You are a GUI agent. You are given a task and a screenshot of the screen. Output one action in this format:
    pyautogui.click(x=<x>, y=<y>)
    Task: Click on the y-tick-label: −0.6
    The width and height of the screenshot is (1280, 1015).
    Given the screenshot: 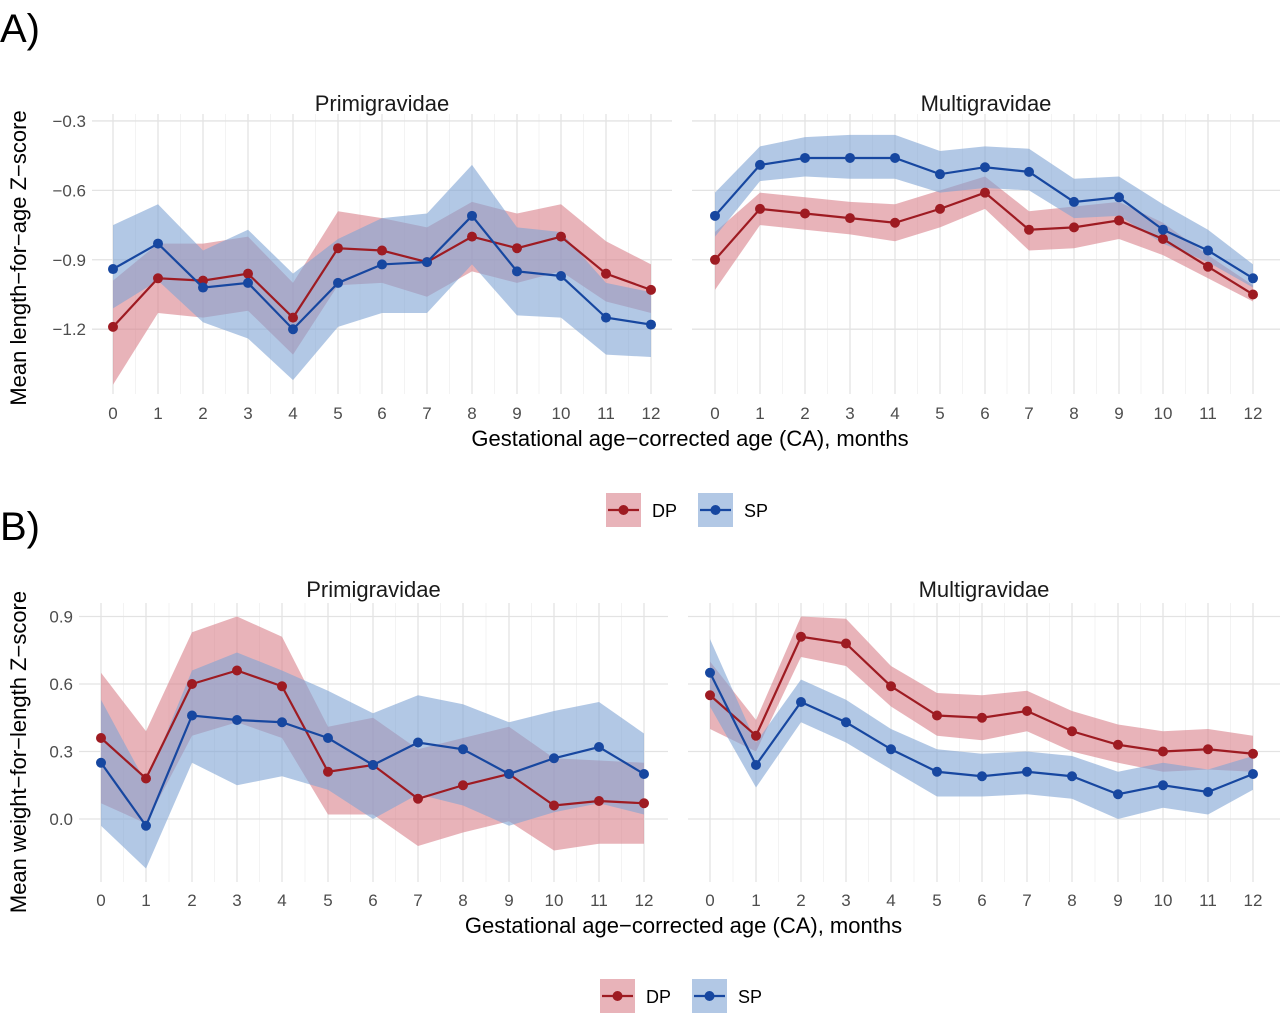 What is the action you would take?
    pyautogui.click(x=69, y=190)
    